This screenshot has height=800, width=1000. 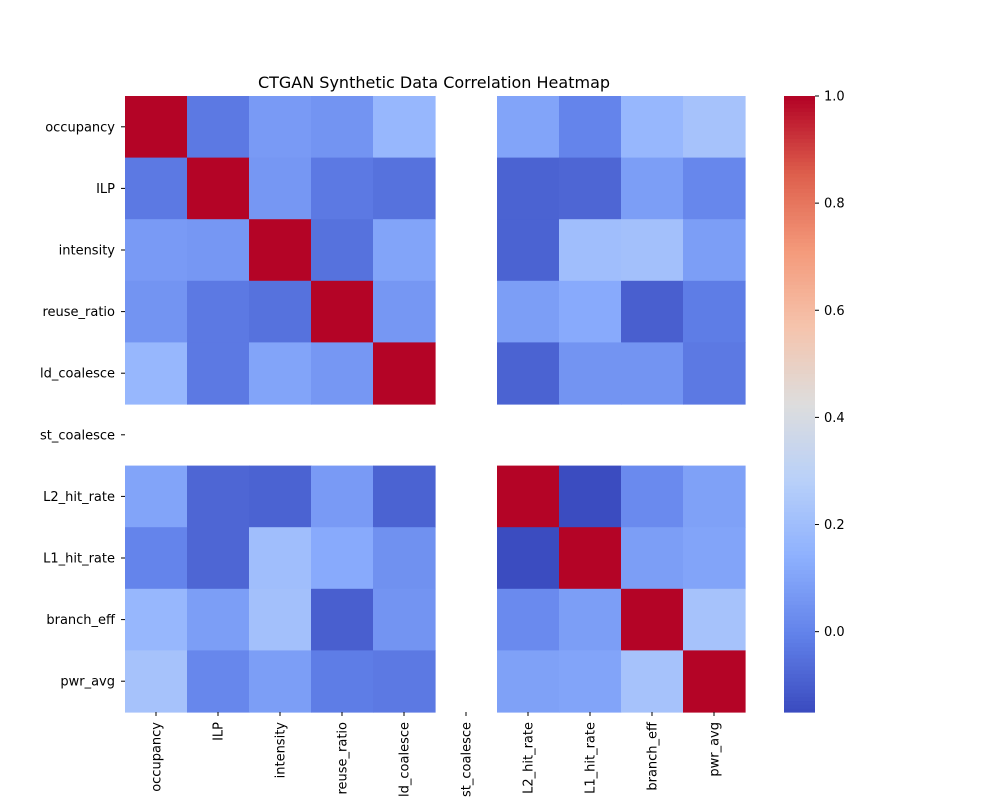 I want to click on row-label: branch_eff, so click(x=81, y=620).